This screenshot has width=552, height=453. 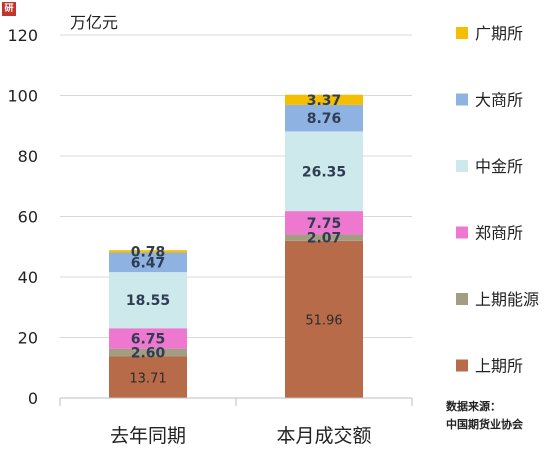 I want to click on data-label: 8.76, so click(x=324, y=119).